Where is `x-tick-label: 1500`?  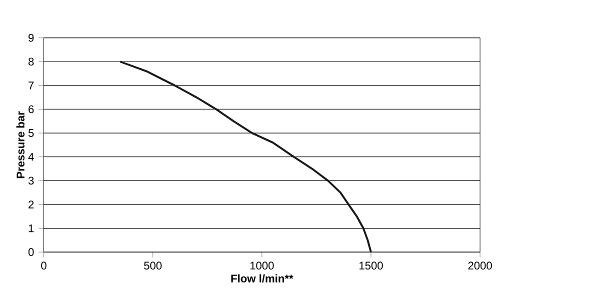
x-tick-label: 1500 is located at coordinates (371, 266).